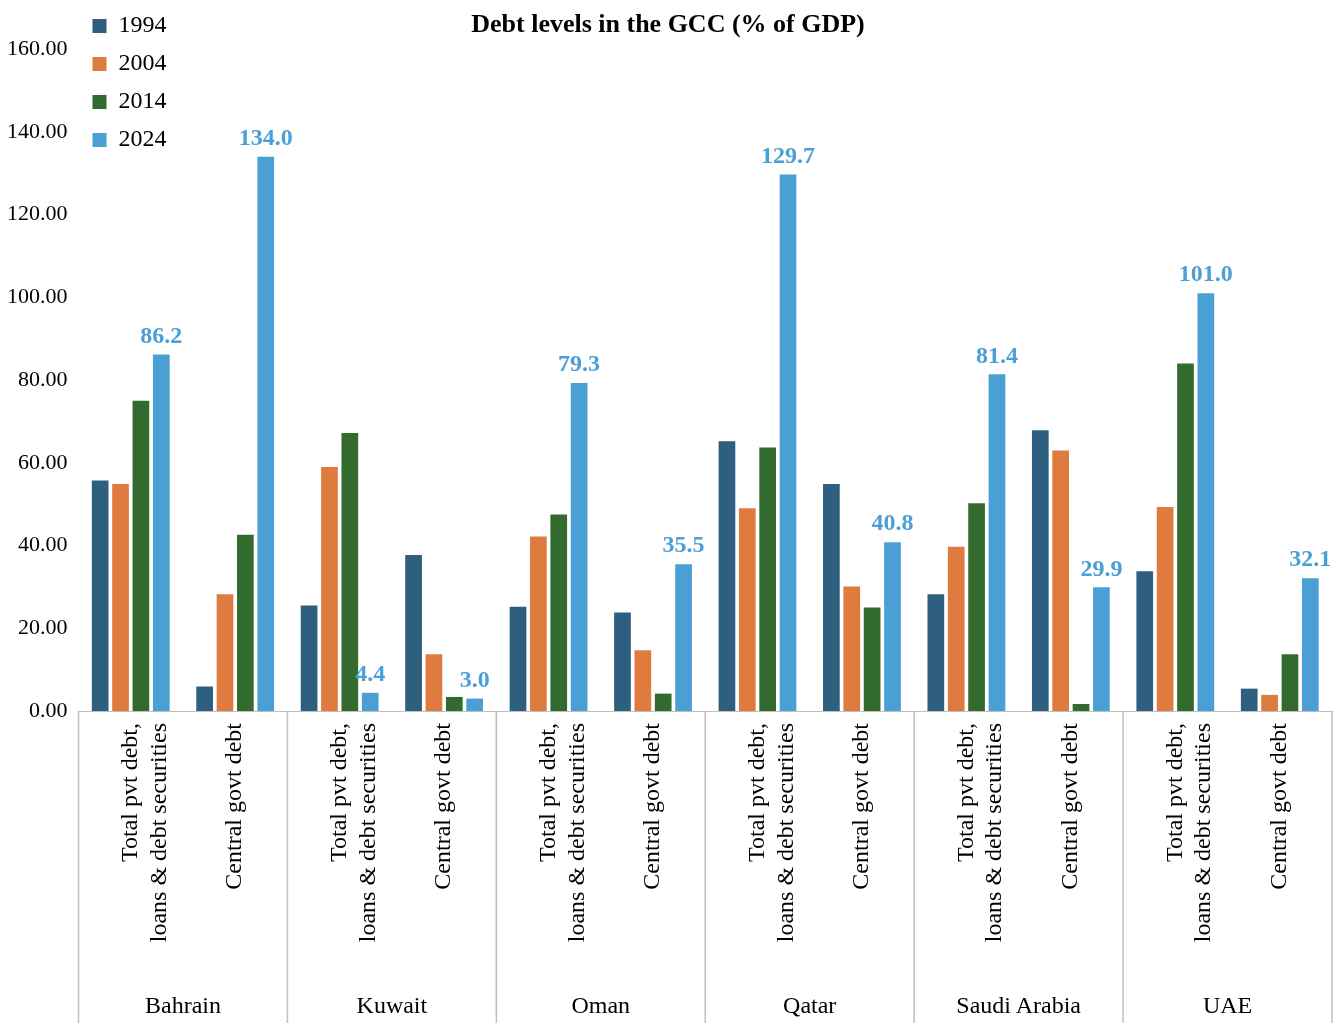 Image resolution: width=1334 pixels, height=1023 pixels. I want to click on data-label: 40.8, so click(892, 522).